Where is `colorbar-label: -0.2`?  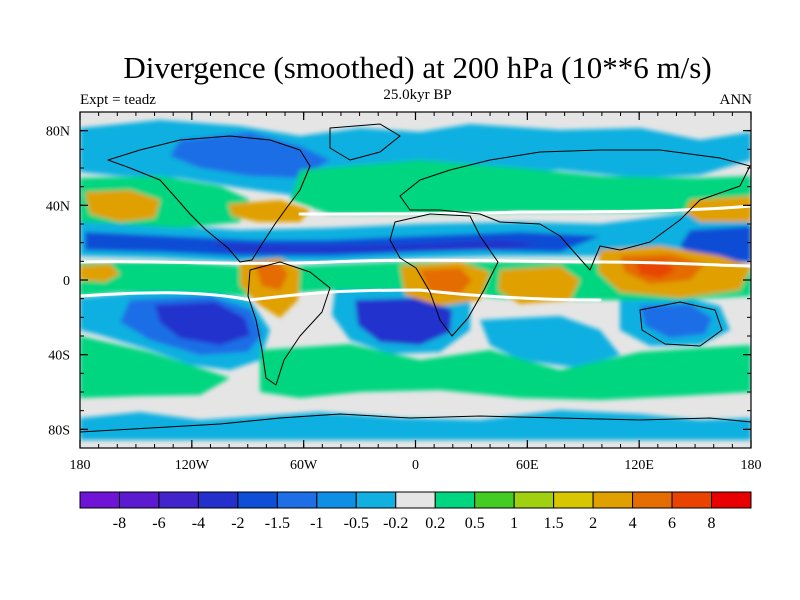
colorbar-label: -0.2 is located at coordinates (395, 523).